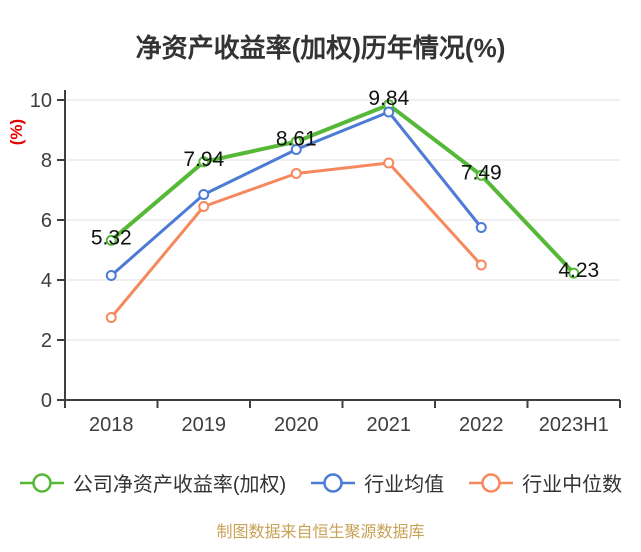 Image resolution: width=641 pixels, height=552 pixels. I want to click on legend-item-company-roe: 公司净资产收益率(加权), so click(152, 482).